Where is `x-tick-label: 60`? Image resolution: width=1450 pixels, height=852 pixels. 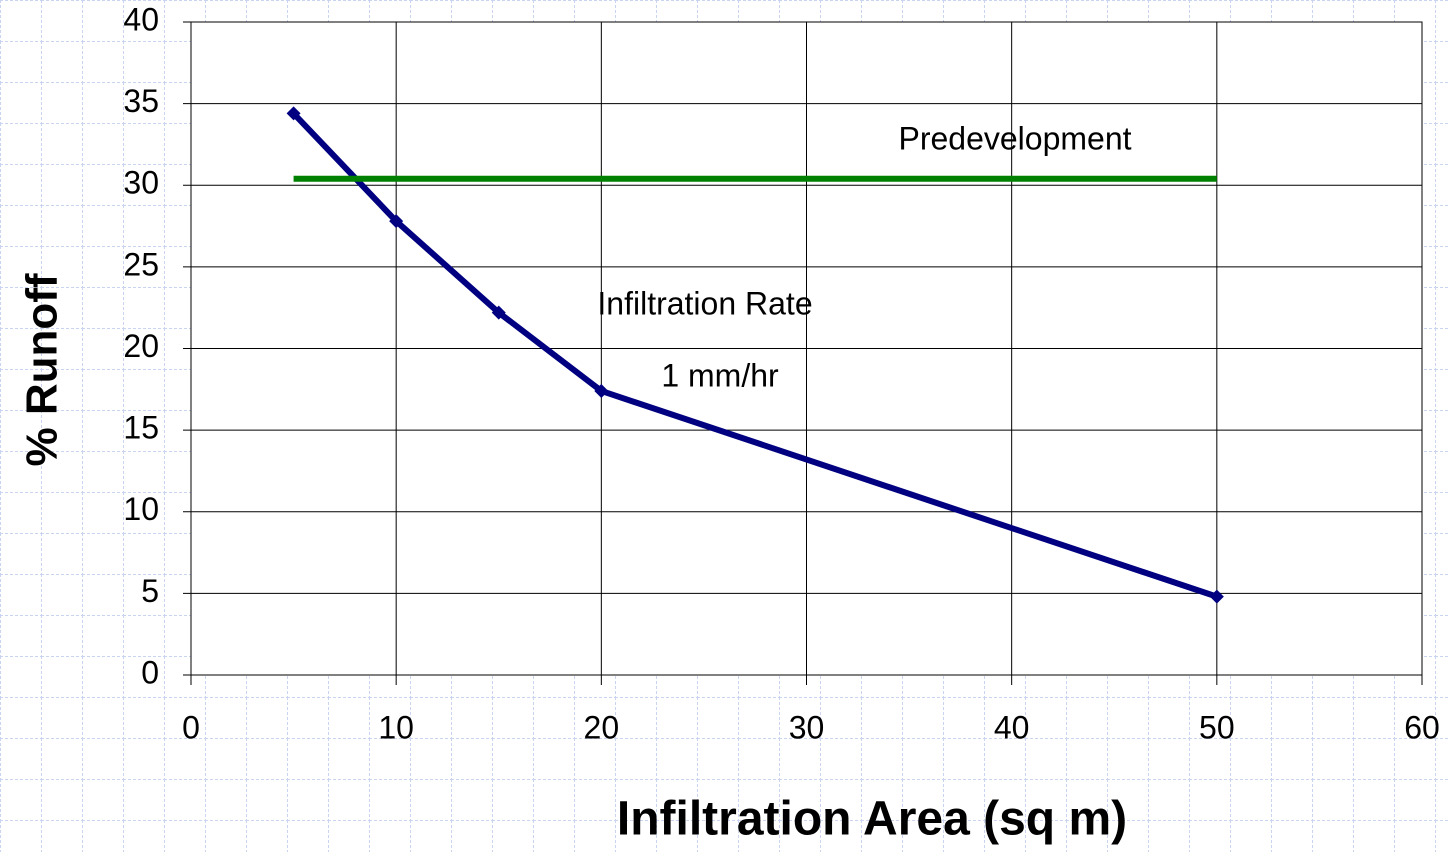
x-tick-label: 60 is located at coordinates (1422, 727).